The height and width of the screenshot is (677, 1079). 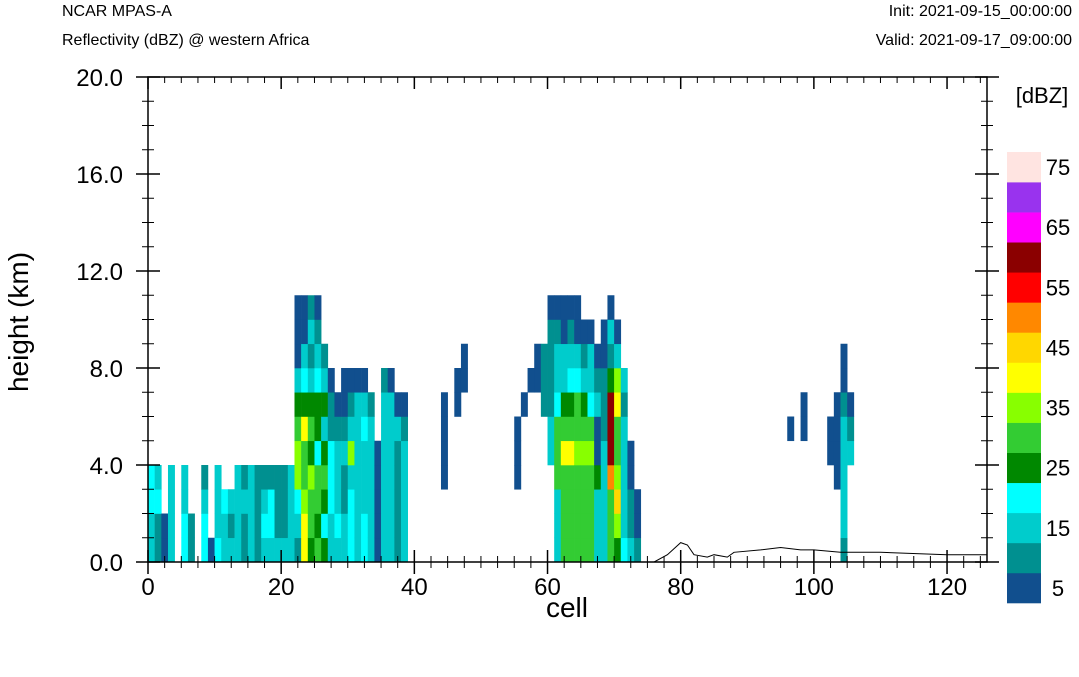 I want to click on field-title: Reflectivity (dBZ) @ western Africa, so click(x=186, y=40).